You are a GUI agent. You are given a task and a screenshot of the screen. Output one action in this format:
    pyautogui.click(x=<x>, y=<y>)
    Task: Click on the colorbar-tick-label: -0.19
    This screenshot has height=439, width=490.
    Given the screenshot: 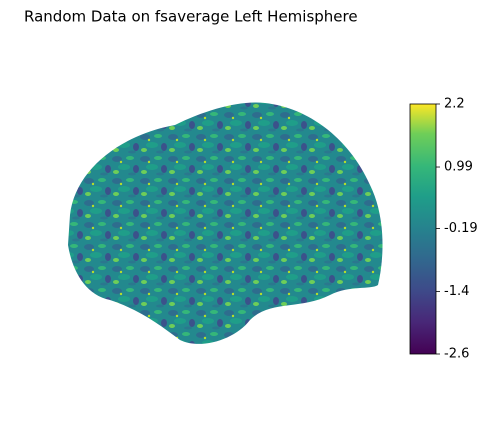 What is the action you would take?
    pyautogui.click(x=461, y=228)
    